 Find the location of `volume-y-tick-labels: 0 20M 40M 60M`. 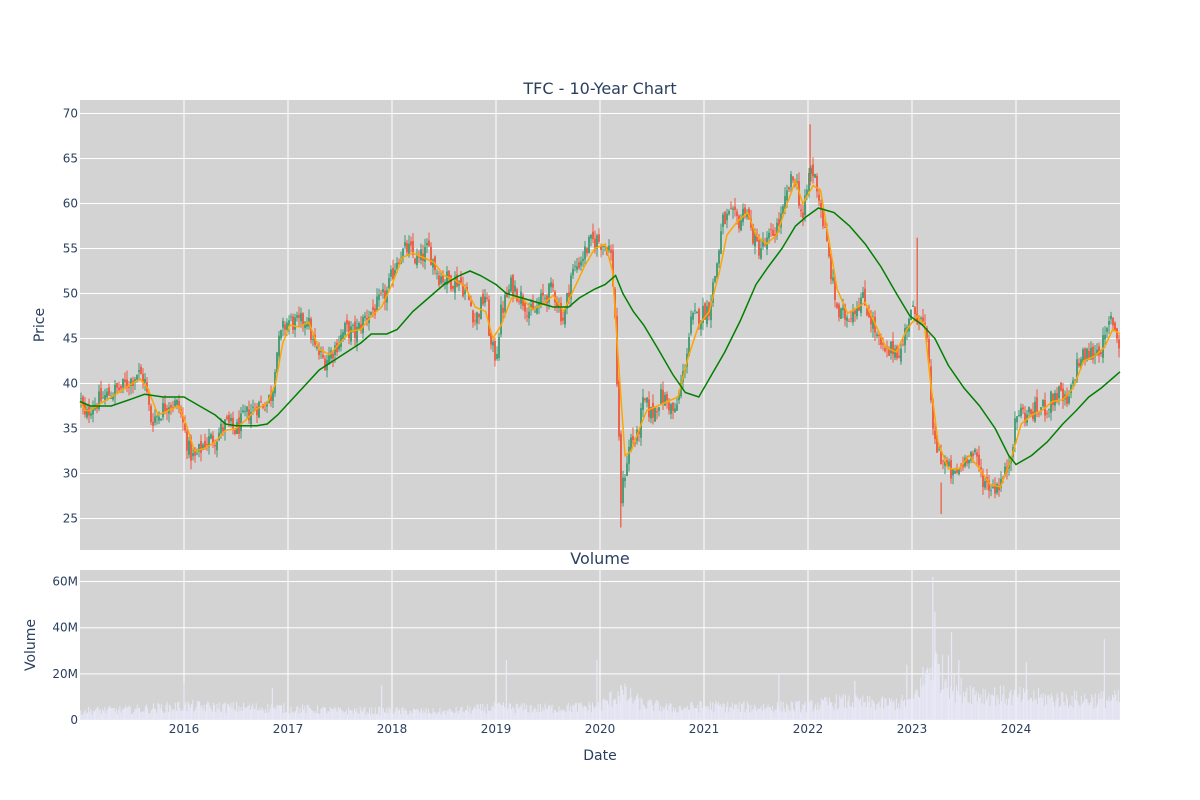

volume-y-tick-labels: 0 20M 40M 60M is located at coordinates (65, 651).